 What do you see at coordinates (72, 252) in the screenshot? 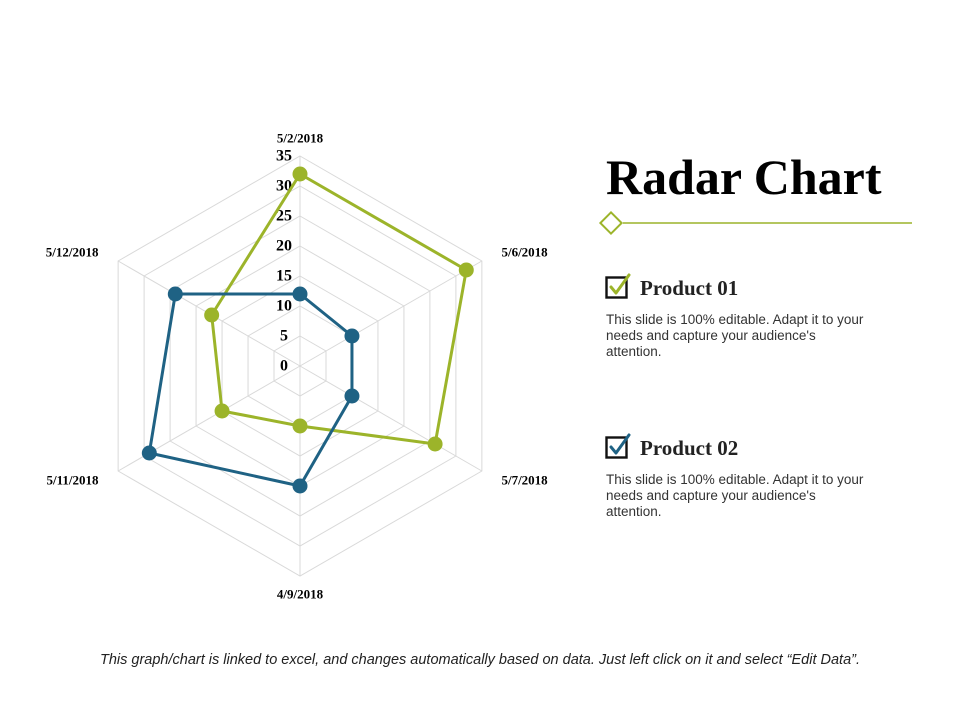
I see `category-label: 5/12/2018` at bounding box center [72, 252].